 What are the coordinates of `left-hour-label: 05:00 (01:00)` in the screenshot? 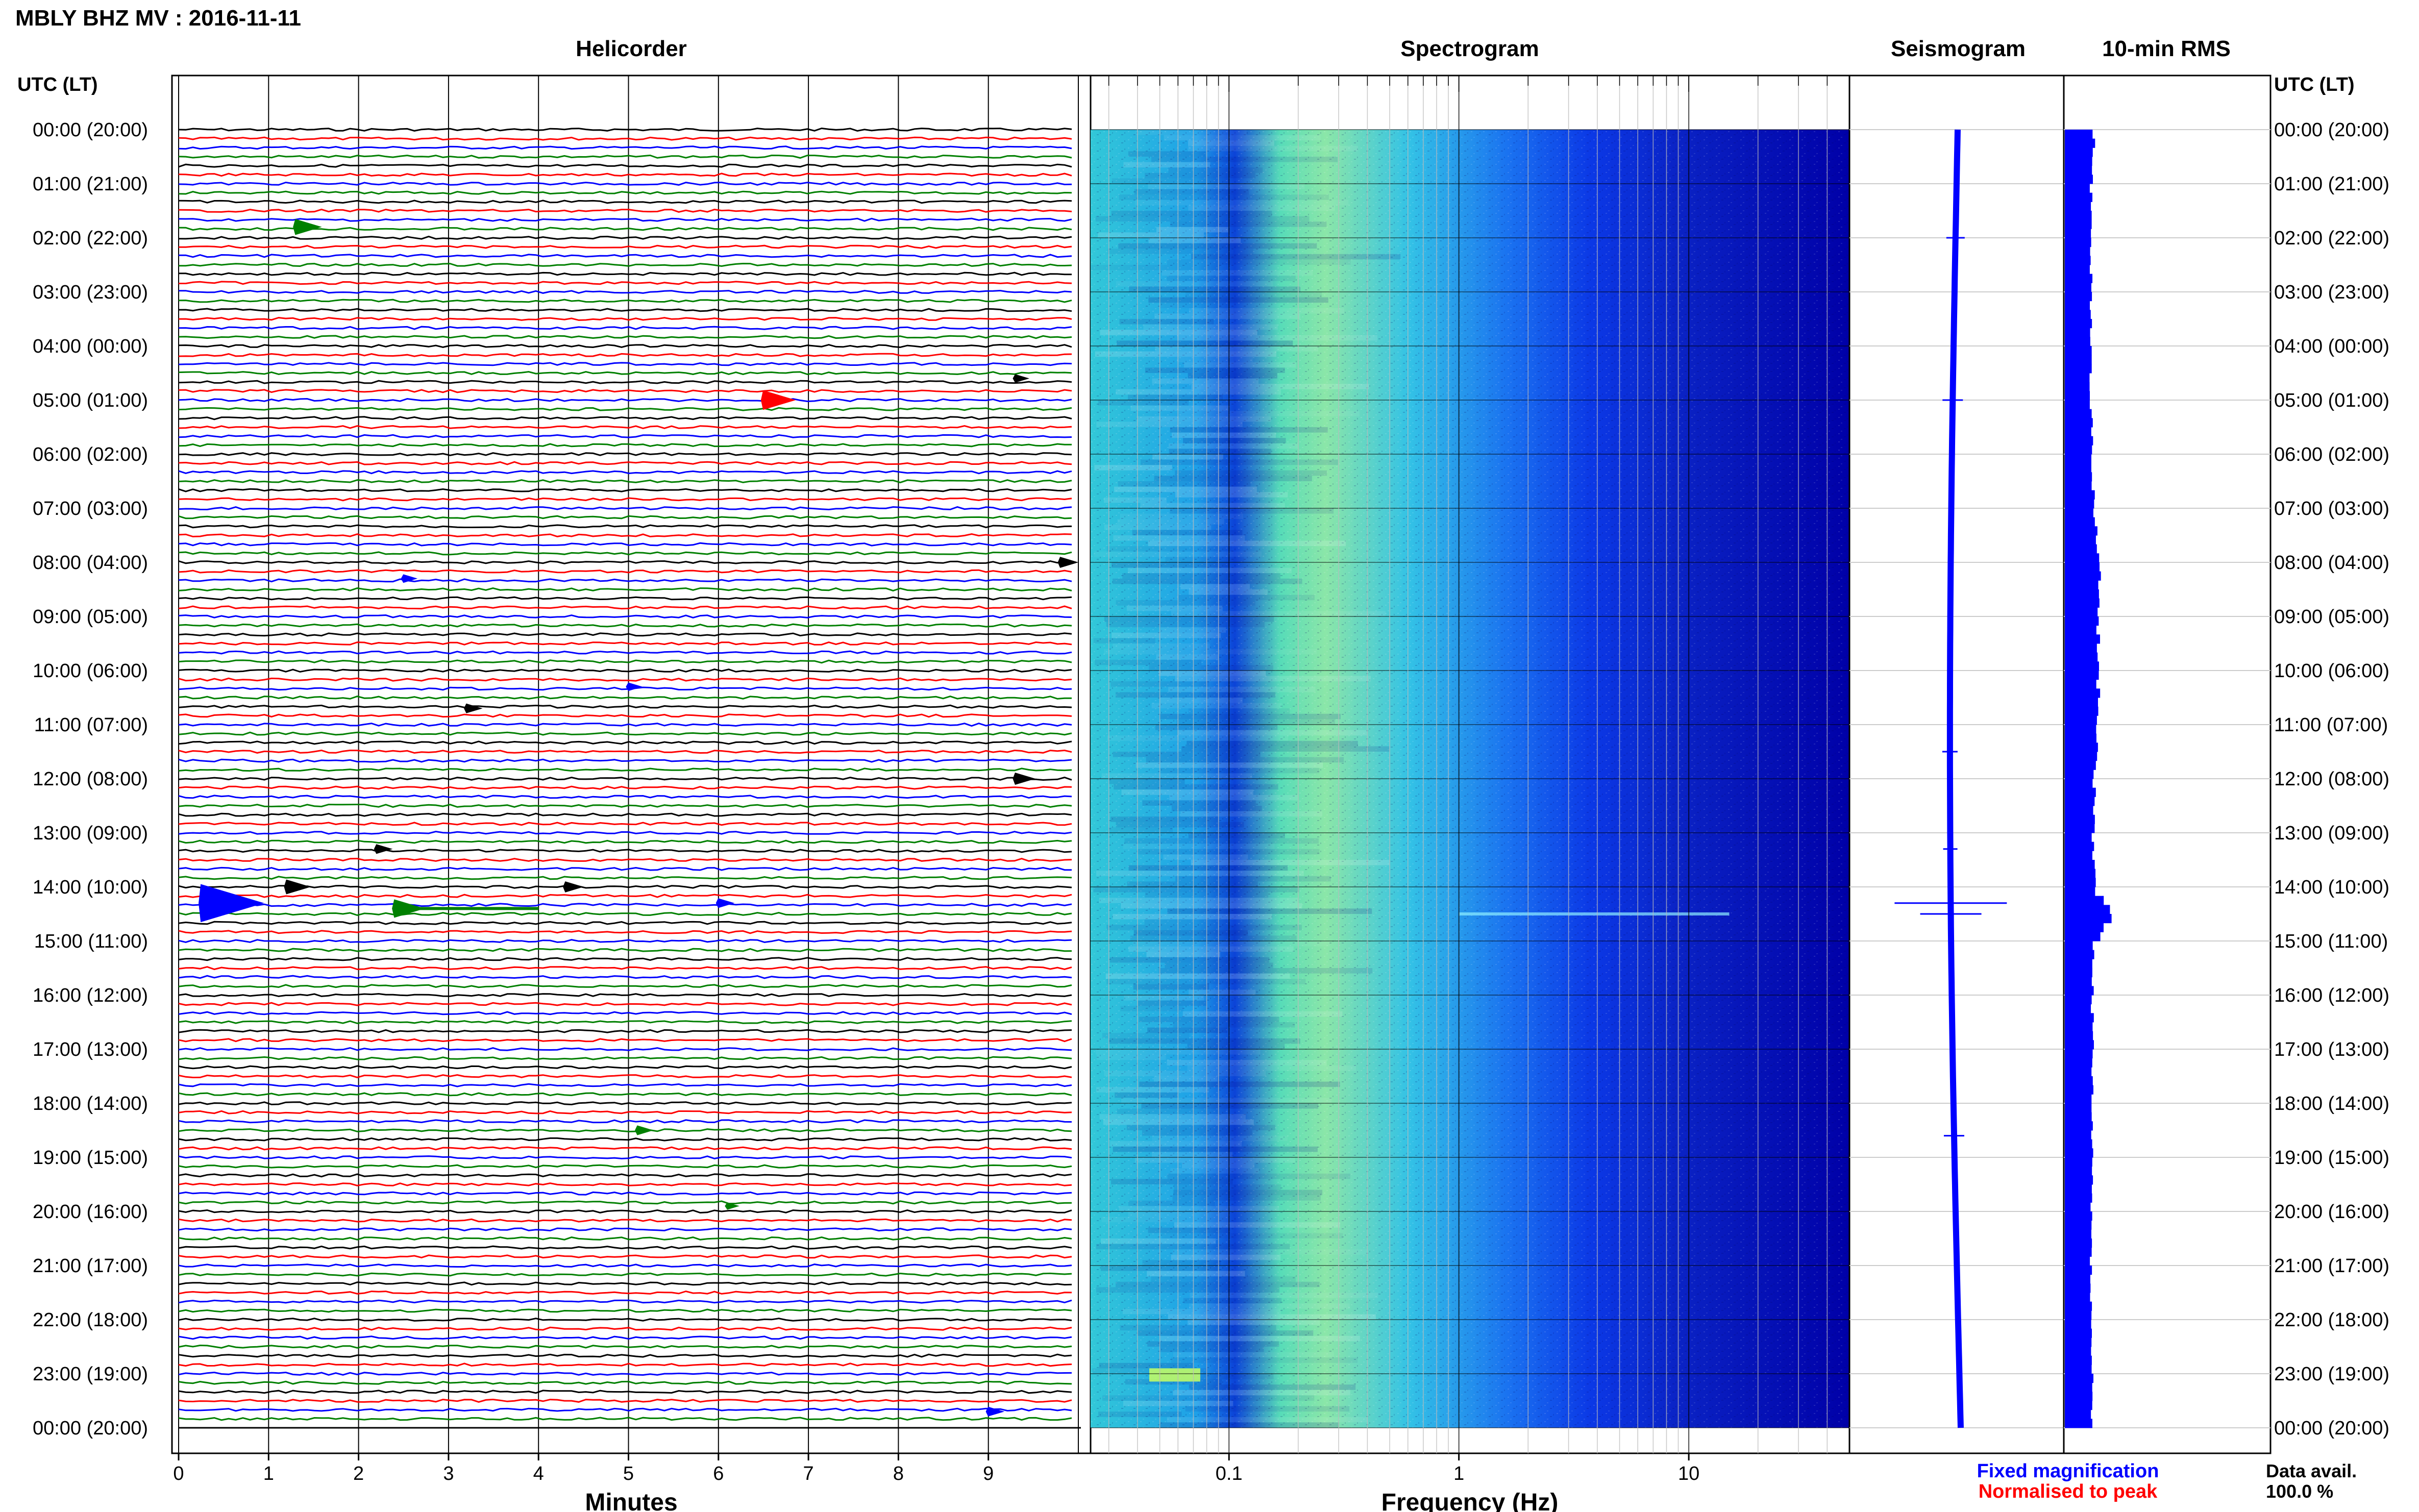 It's located at (90, 400).